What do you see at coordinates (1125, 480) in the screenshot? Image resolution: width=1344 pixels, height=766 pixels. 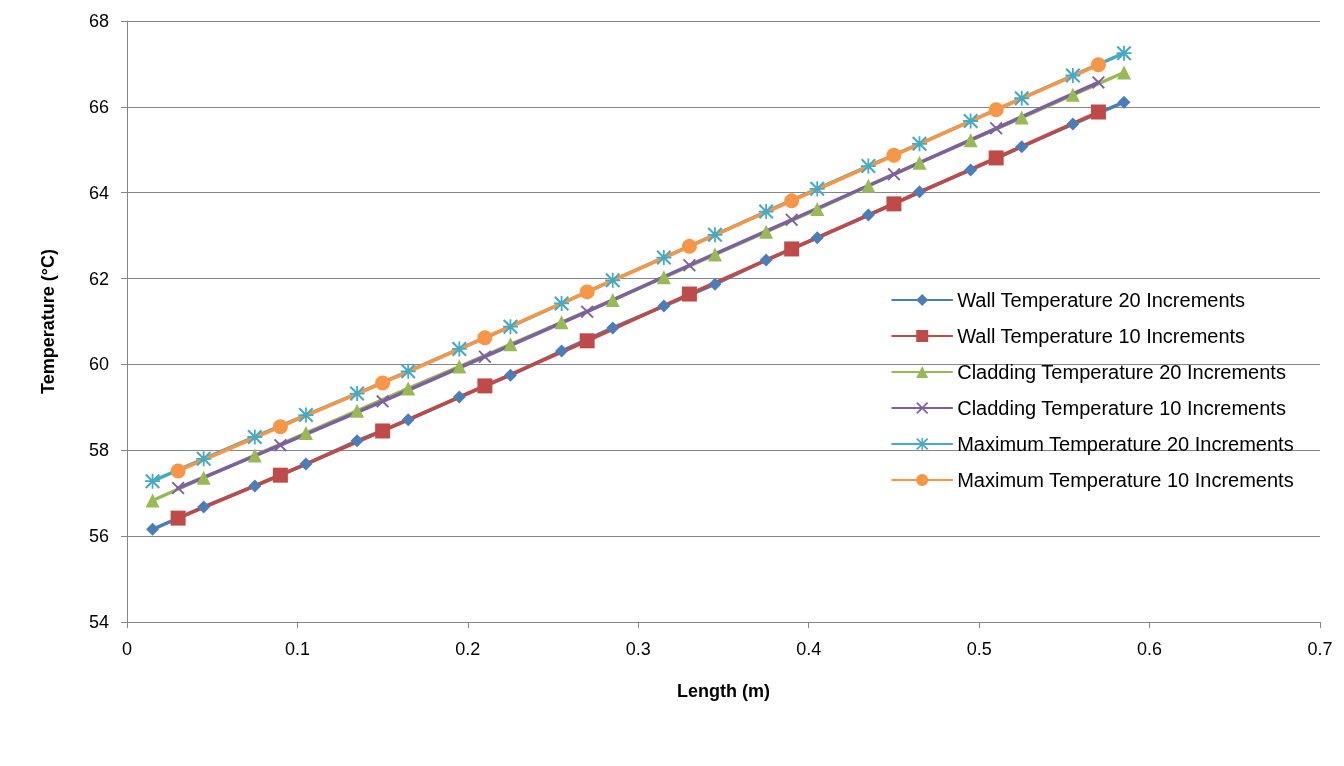 I see `legend-label: Maximum Temperature 10 Increments` at bounding box center [1125, 480].